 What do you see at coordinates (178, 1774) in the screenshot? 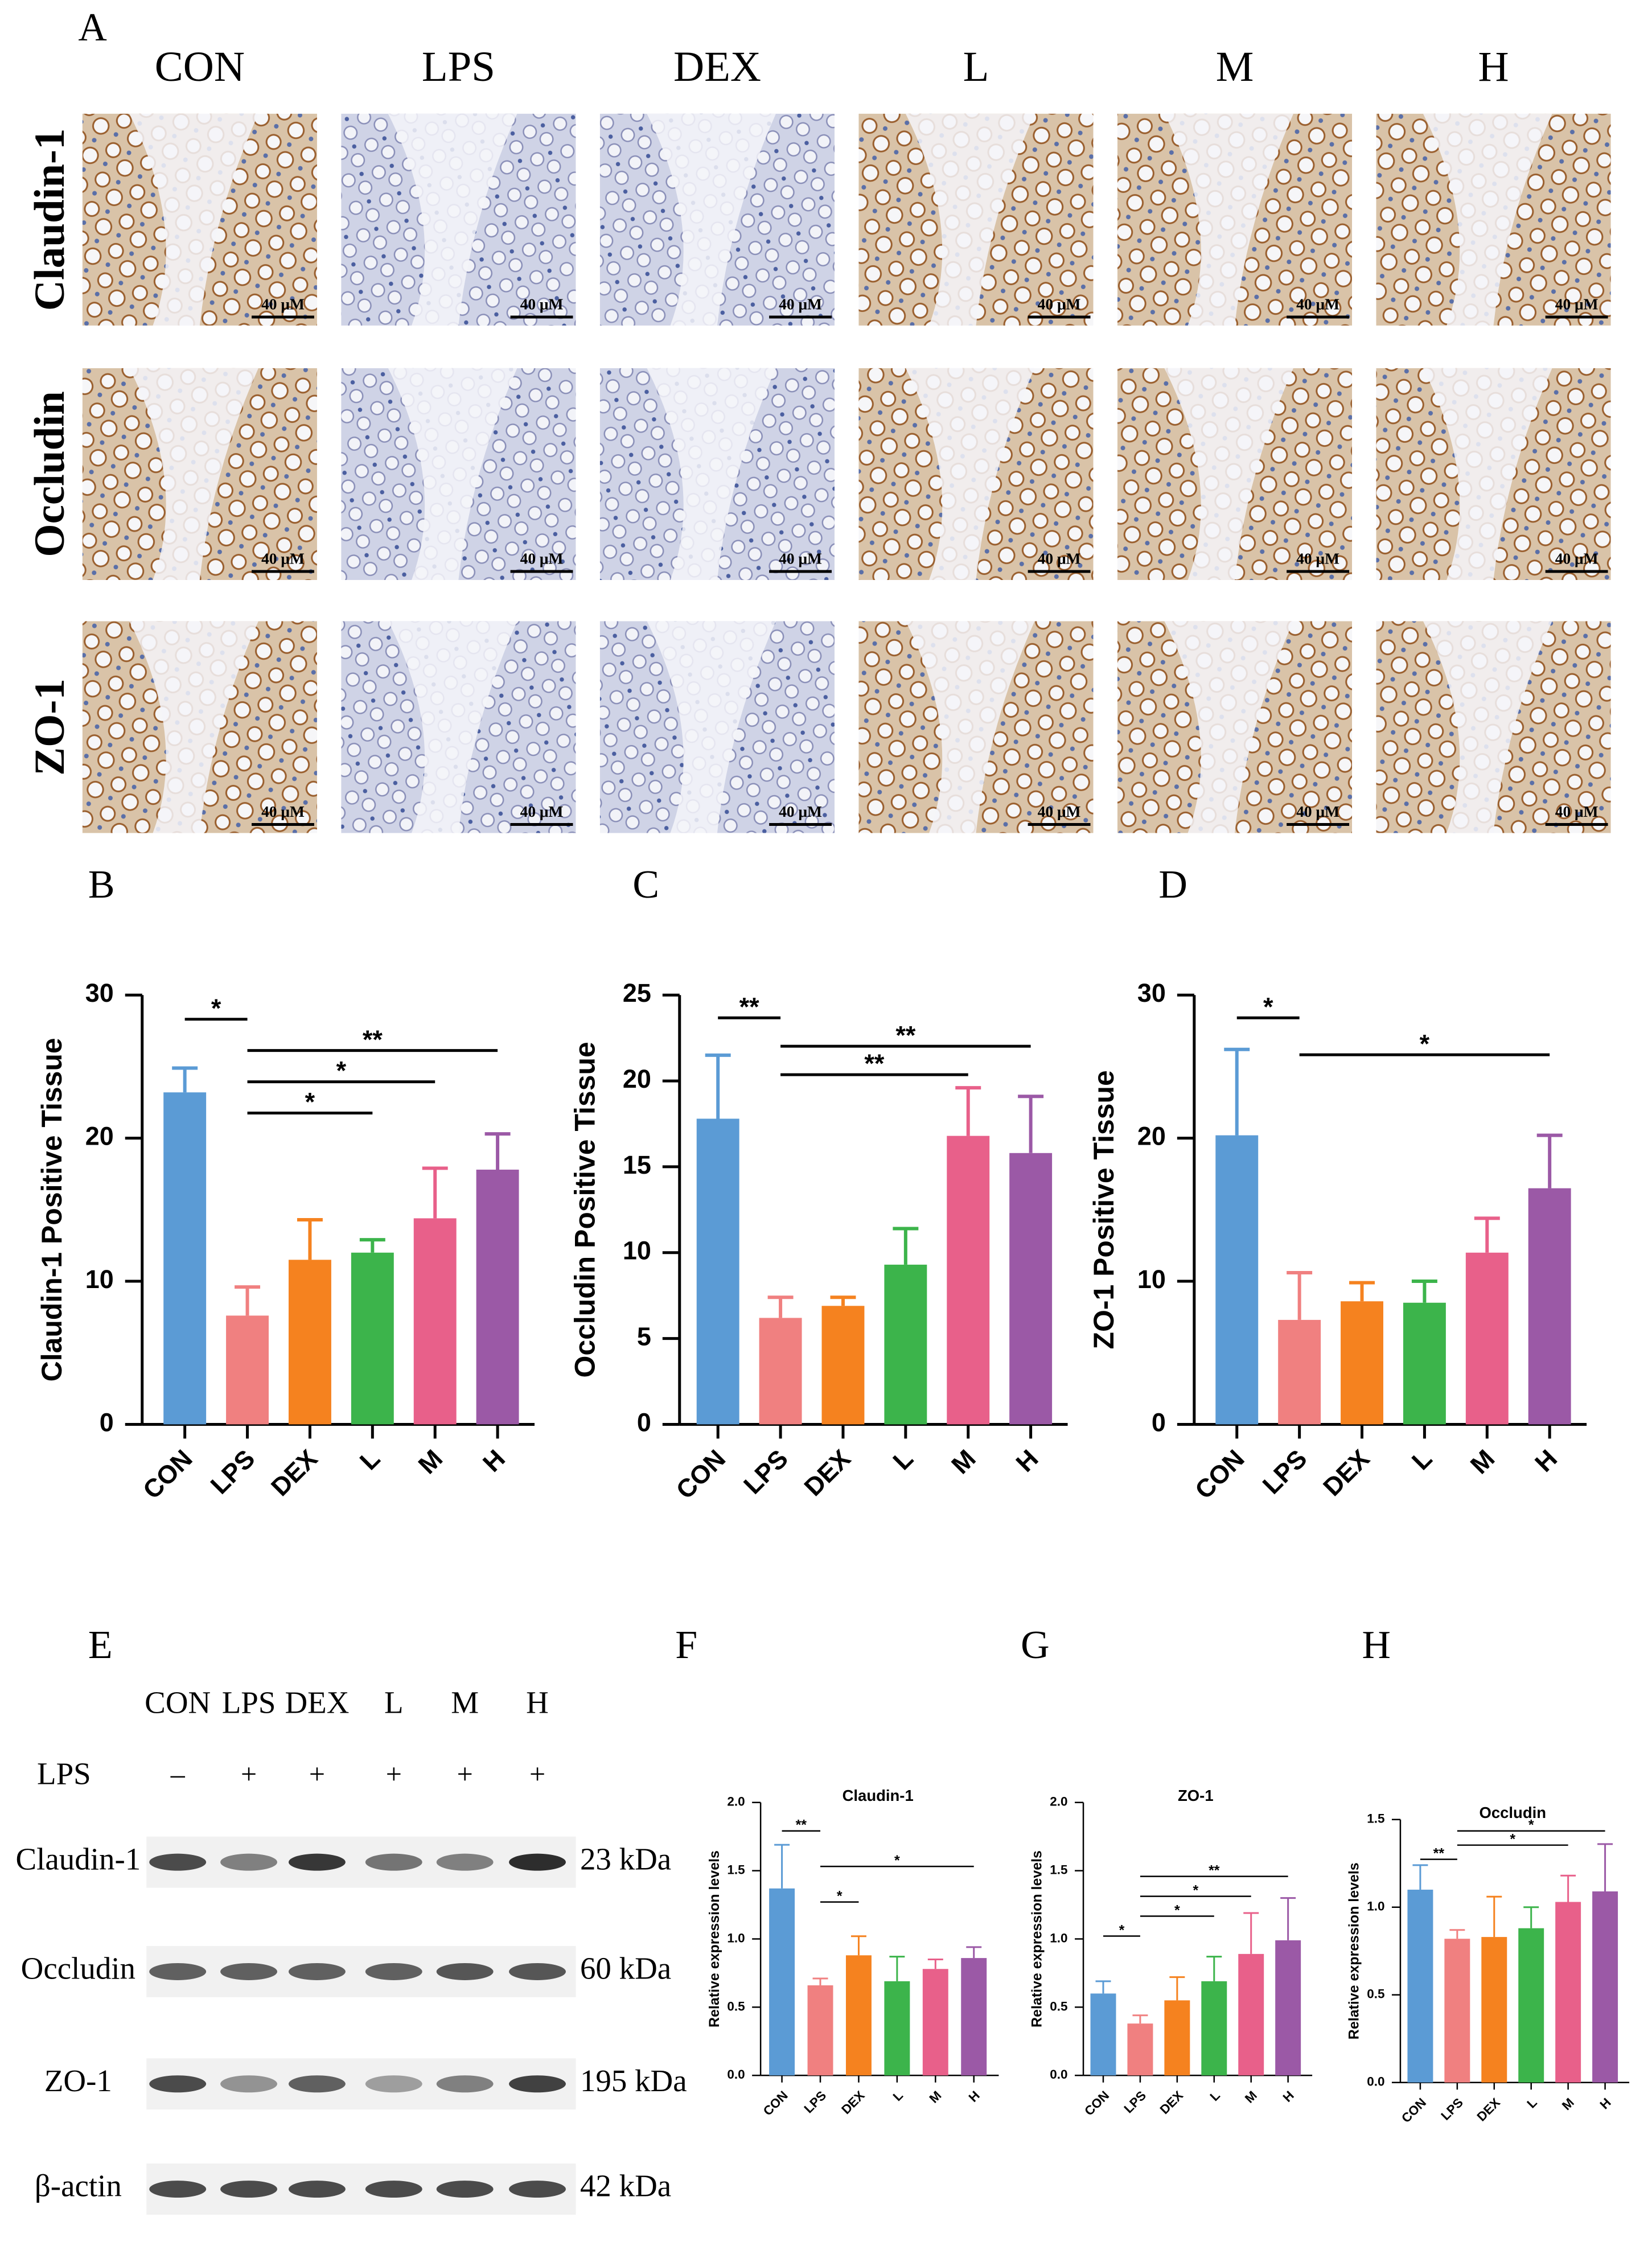
I see `treatment-sign: –` at bounding box center [178, 1774].